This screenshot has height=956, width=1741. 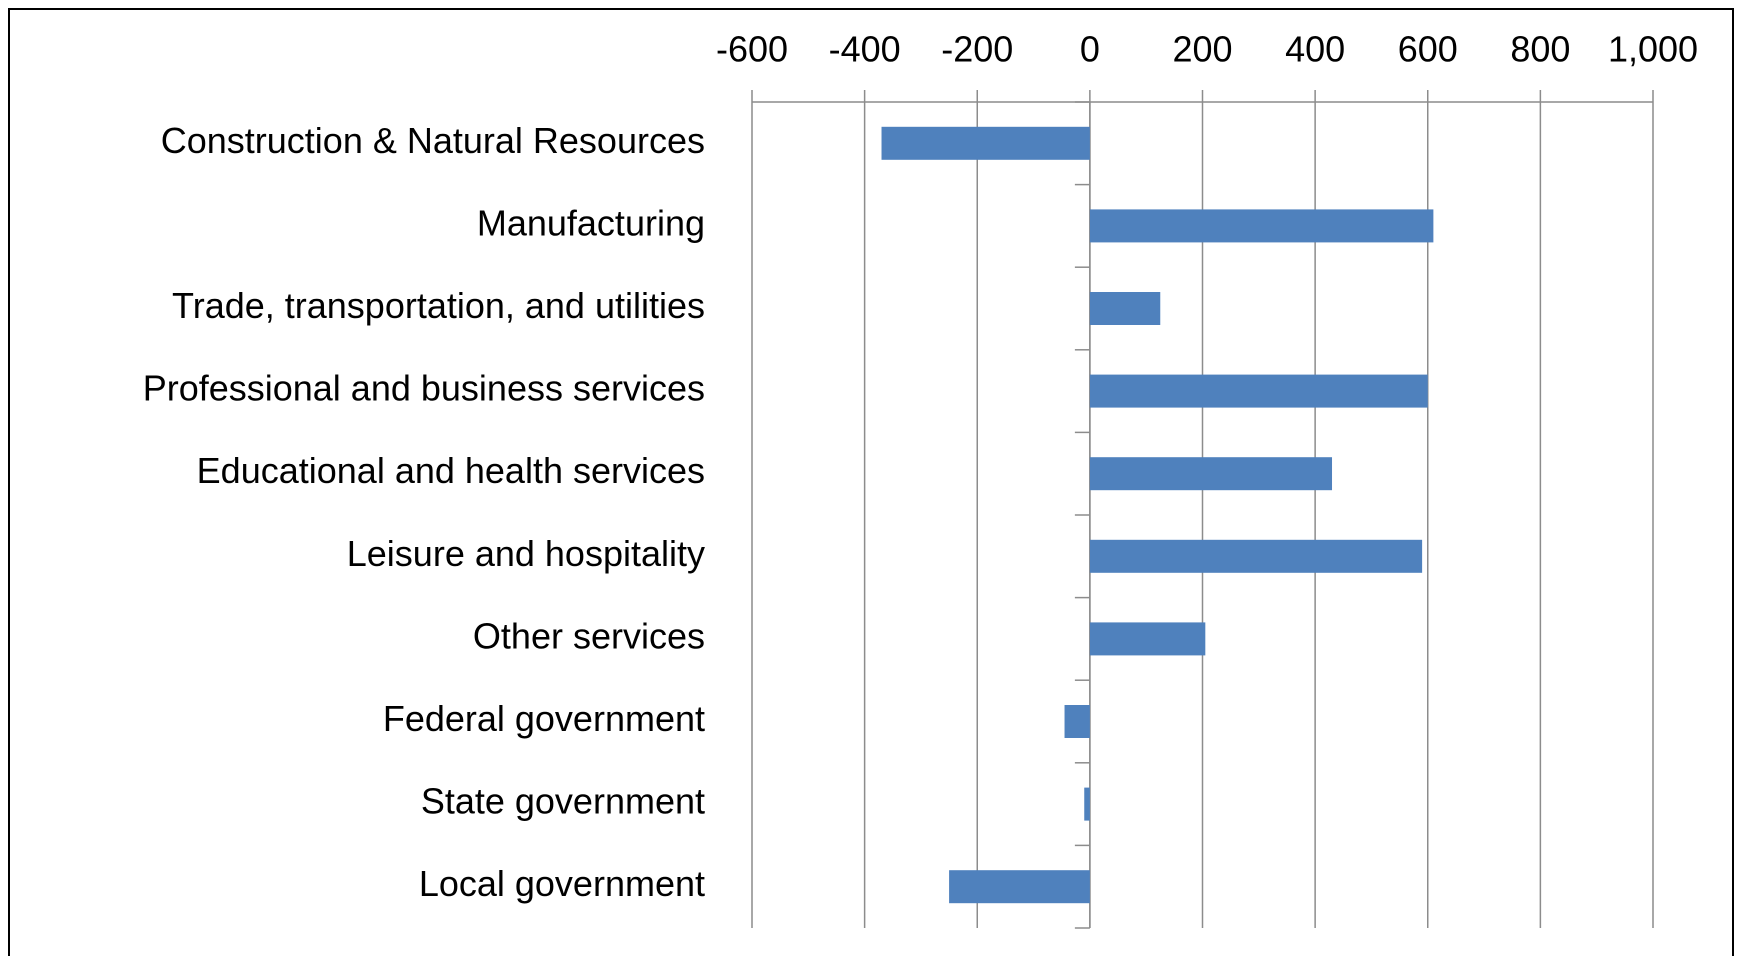 What do you see at coordinates (1202, 49) in the screenshot?
I see `x-tick-label: 200` at bounding box center [1202, 49].